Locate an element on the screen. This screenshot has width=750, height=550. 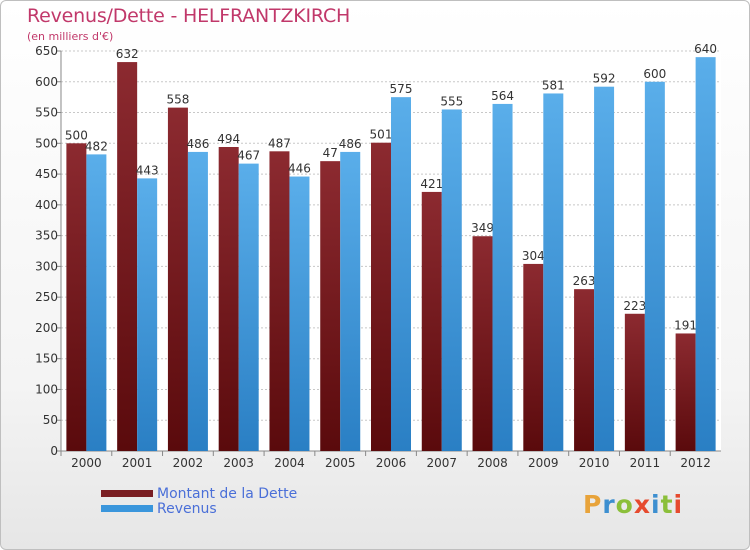
chart-title: Revenus/Dette - HELFRANTZKIRCH is located at coordinates (189, 16).